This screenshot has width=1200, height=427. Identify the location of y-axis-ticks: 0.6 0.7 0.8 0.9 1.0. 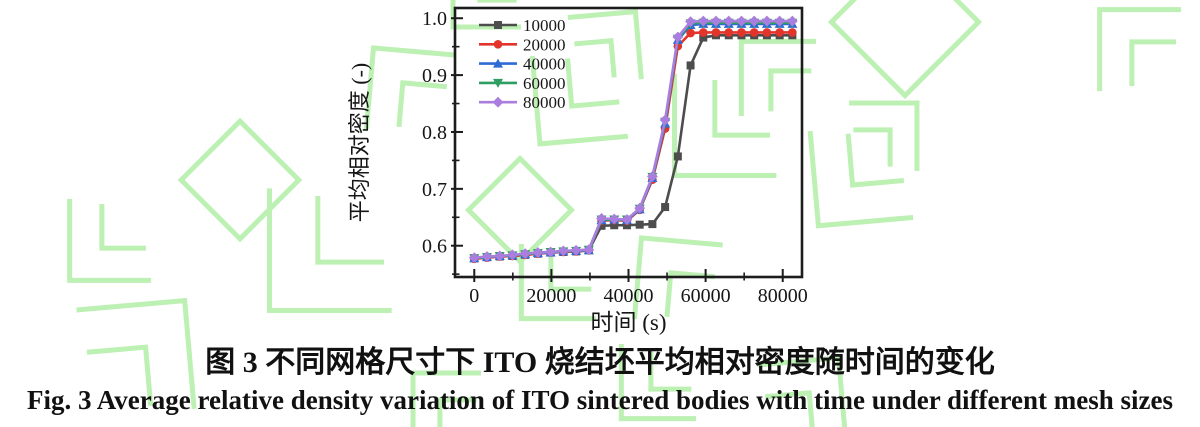
(442, 141).